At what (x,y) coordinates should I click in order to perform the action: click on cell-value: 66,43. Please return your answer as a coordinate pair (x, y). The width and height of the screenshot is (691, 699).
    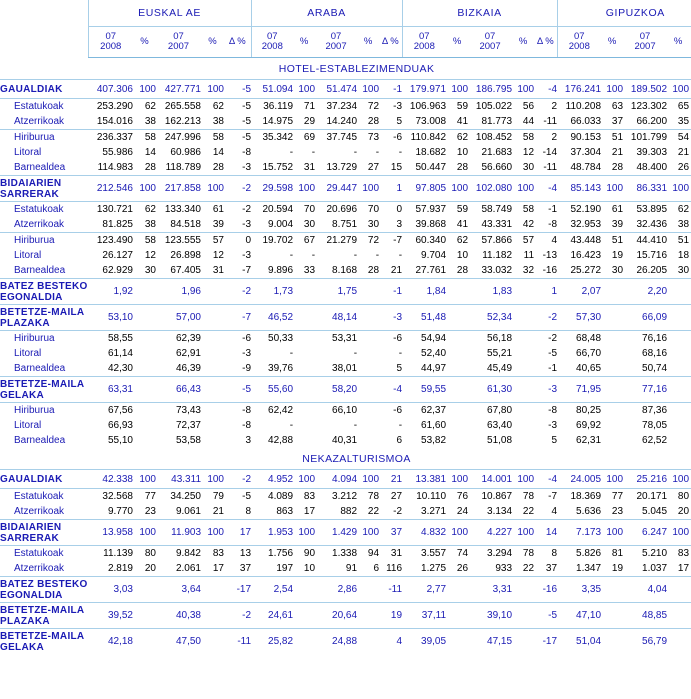
    Looking at the image, I should click on (178, 389).